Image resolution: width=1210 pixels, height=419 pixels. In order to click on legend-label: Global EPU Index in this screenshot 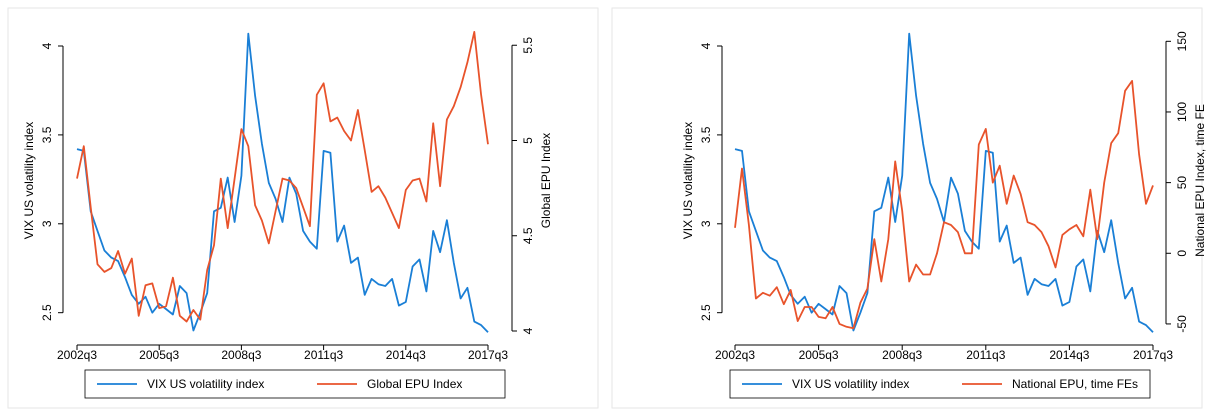, I will do `click(414, 384)`.